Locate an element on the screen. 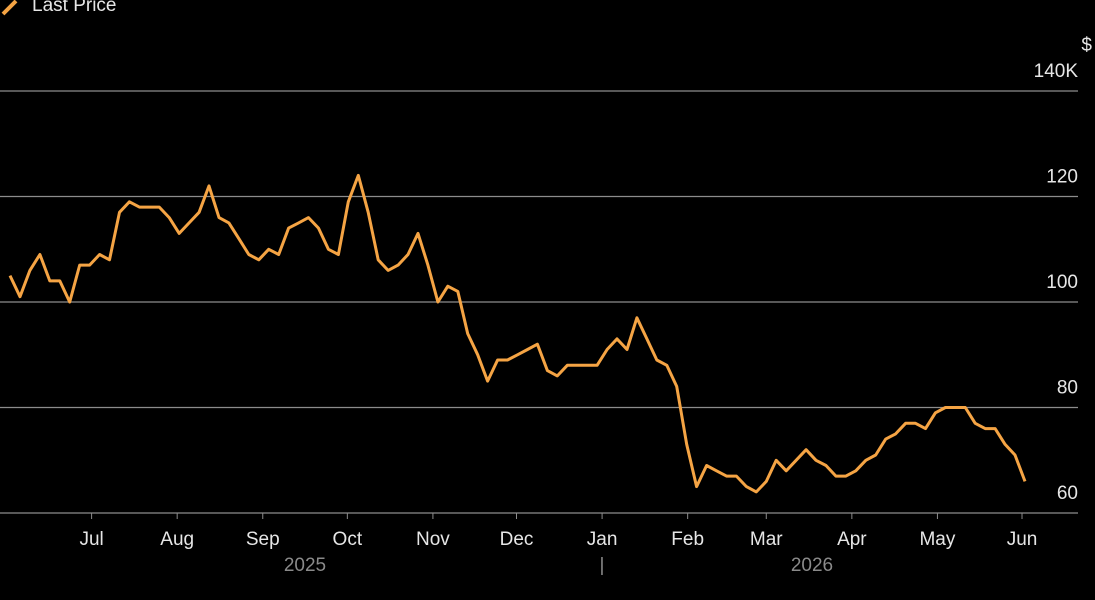 The width and height of the screenshot is (1095, 600). y-tick-label: 120 is located at coordinates (1062, 177).